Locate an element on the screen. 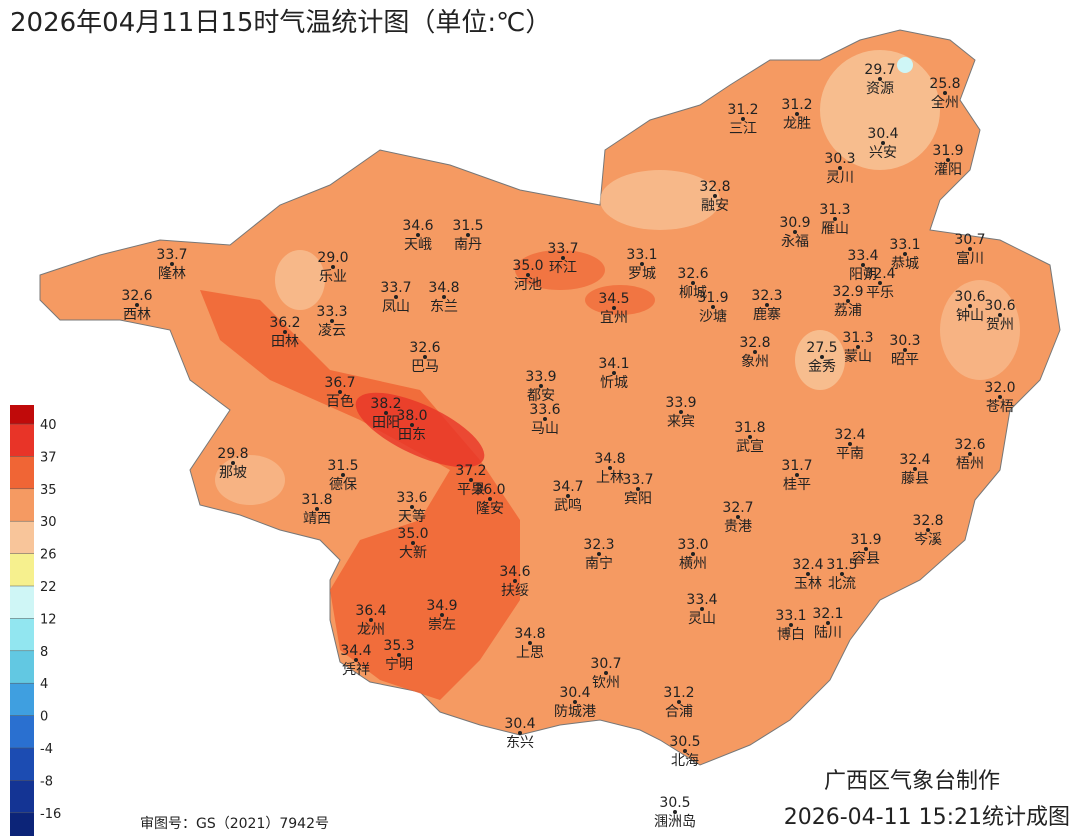 The height and width of the screenshot is (836, 1080). station-value: 32.9 is located at coordinates (847, 292).